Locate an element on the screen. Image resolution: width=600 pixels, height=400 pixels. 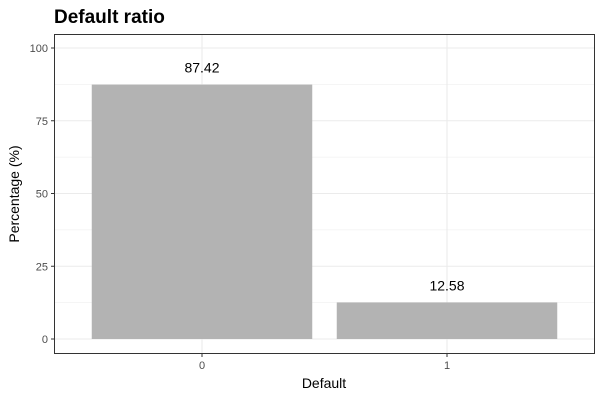
data-label-1: 12.58 is located at coordinates (446, 285).